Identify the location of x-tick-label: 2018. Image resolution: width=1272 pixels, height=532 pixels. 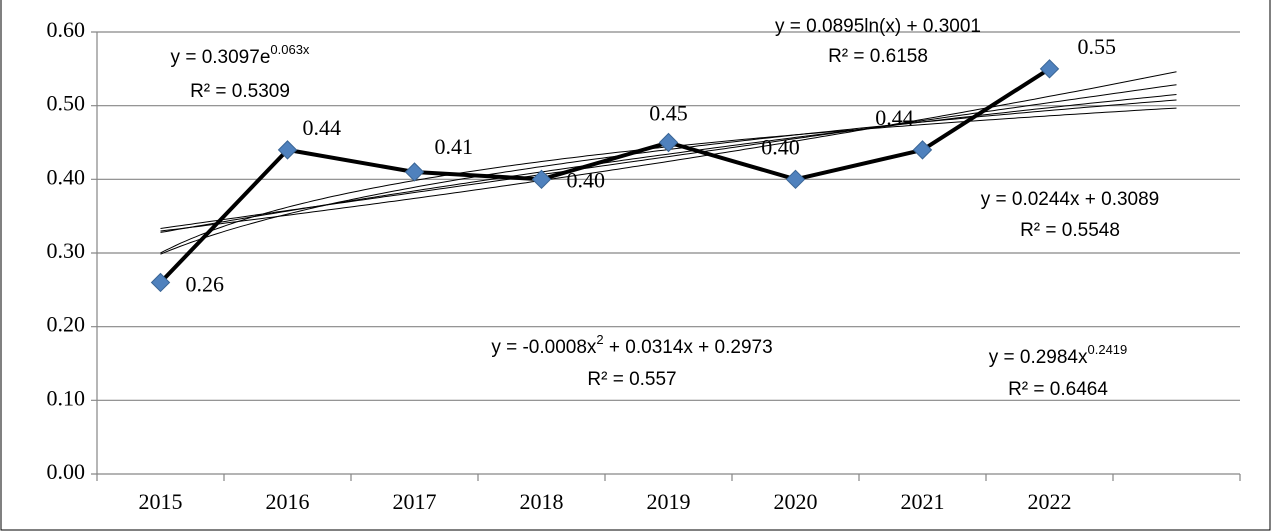
(542, 501).